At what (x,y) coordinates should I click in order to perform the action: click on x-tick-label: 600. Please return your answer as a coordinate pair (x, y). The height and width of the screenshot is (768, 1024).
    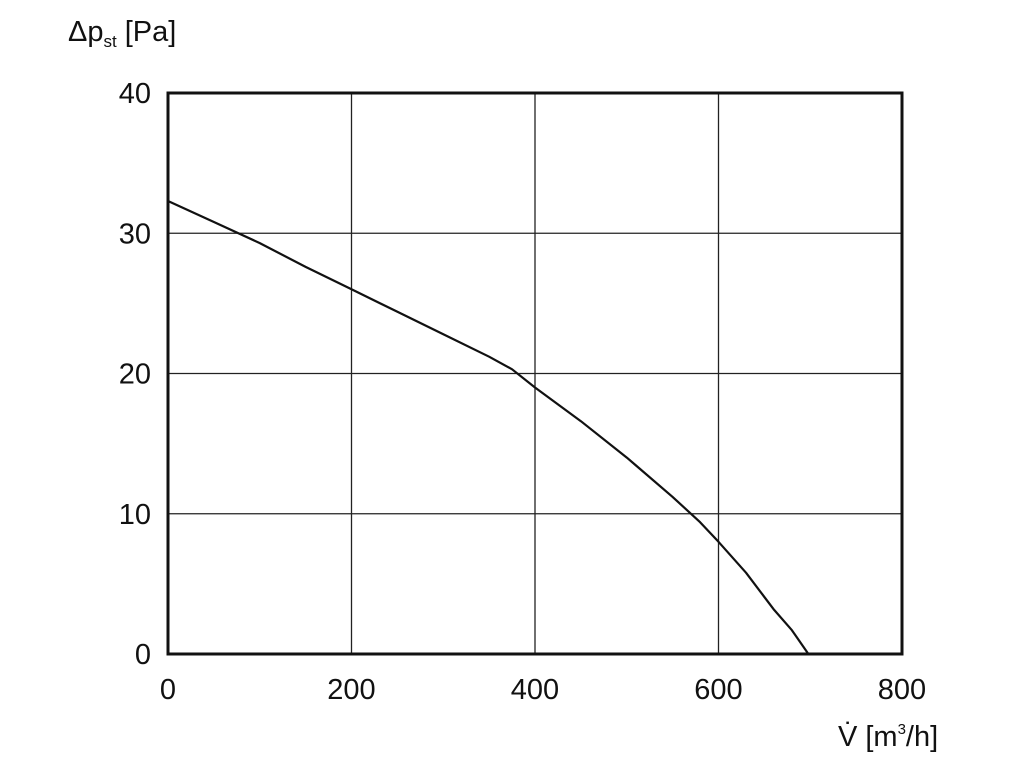
    Looking at the image, I should click on (718, 690).